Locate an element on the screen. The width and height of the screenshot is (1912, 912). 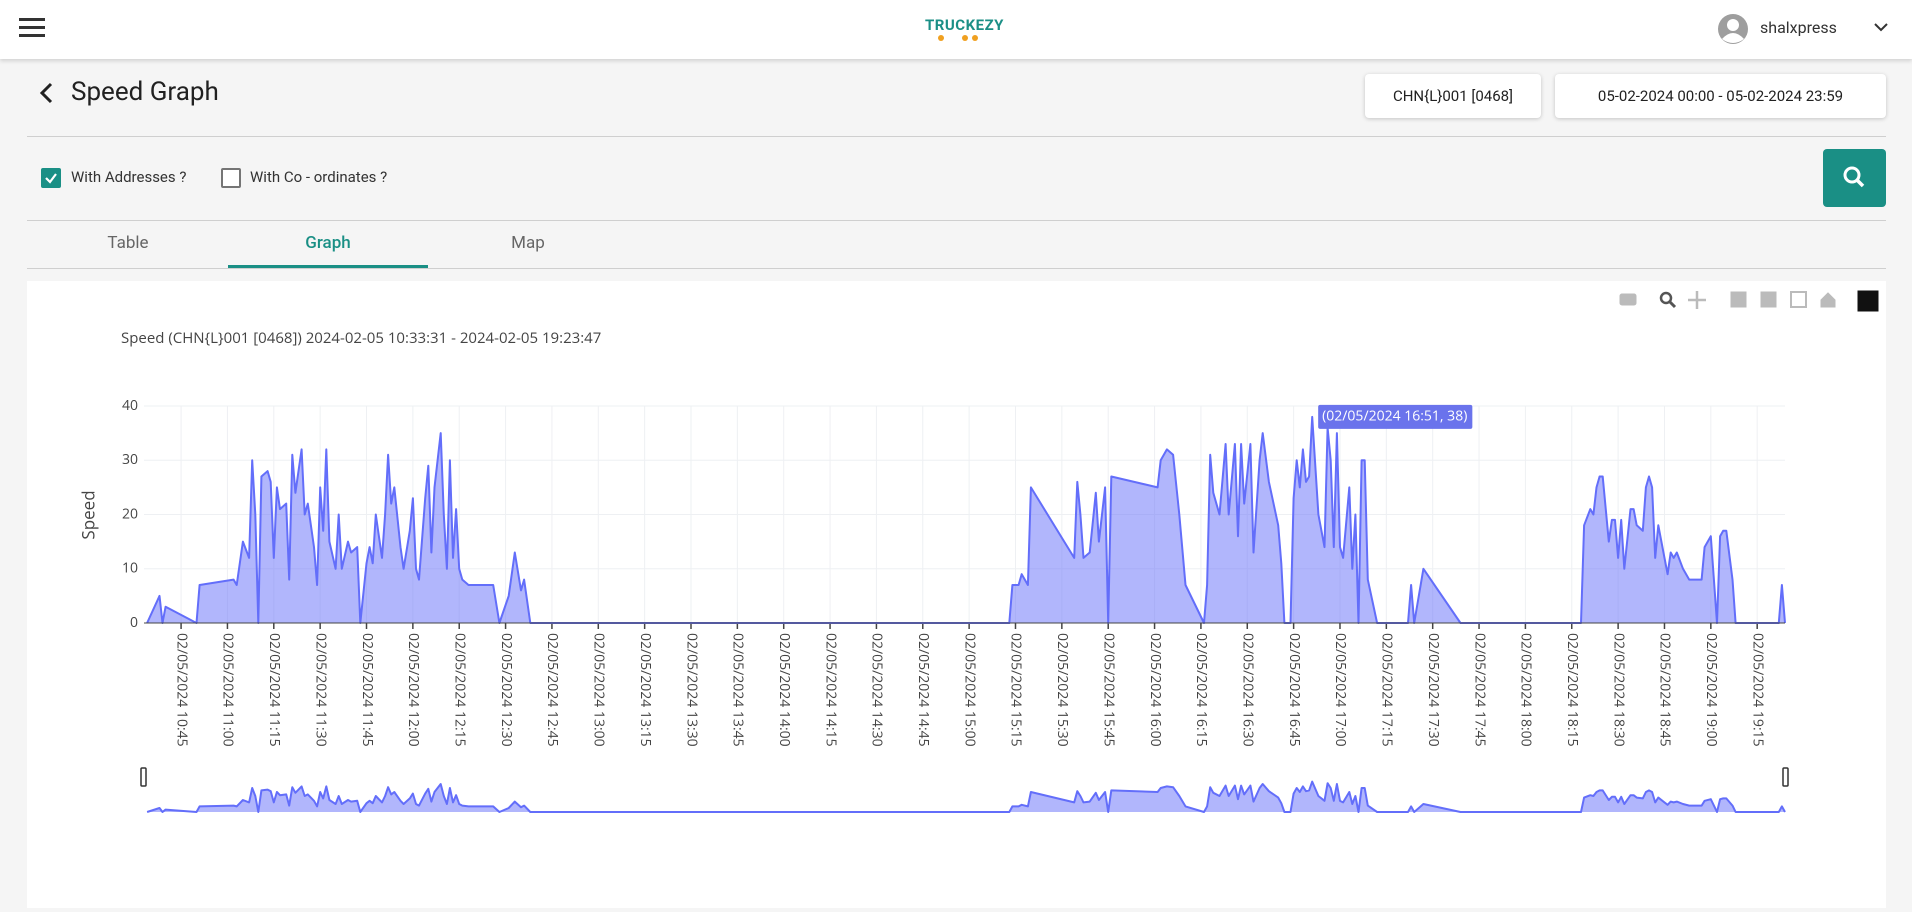
hover-label-text: (02/05/2024 16:51, 38) is located at coordinates (1394, 416).